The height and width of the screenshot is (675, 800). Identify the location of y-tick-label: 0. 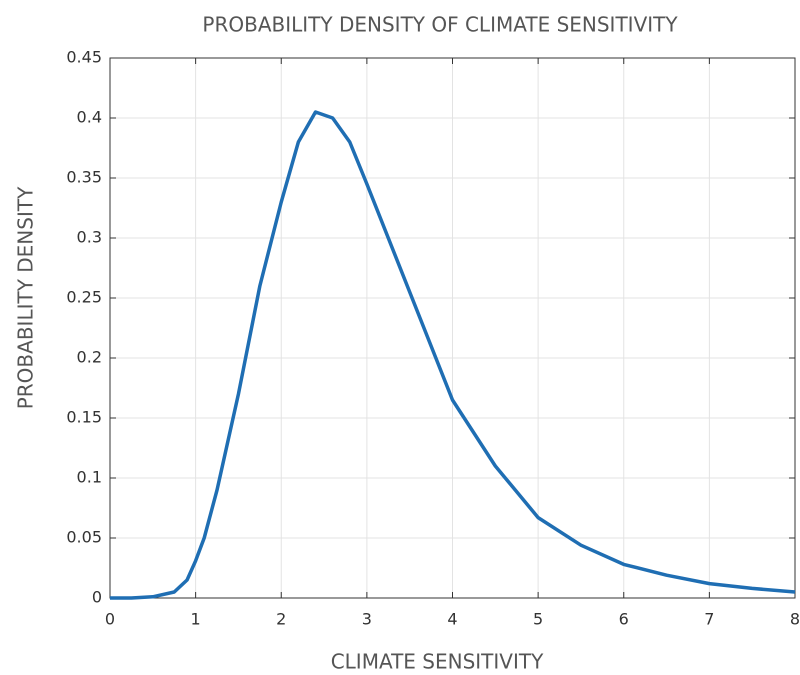
(97, 597).